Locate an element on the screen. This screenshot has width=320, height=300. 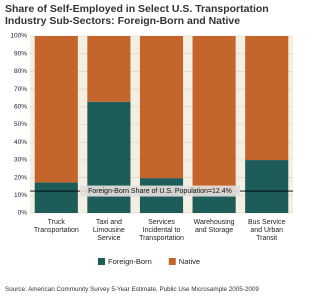
y-tick-label: 0% is located at coordinates (23, 213).